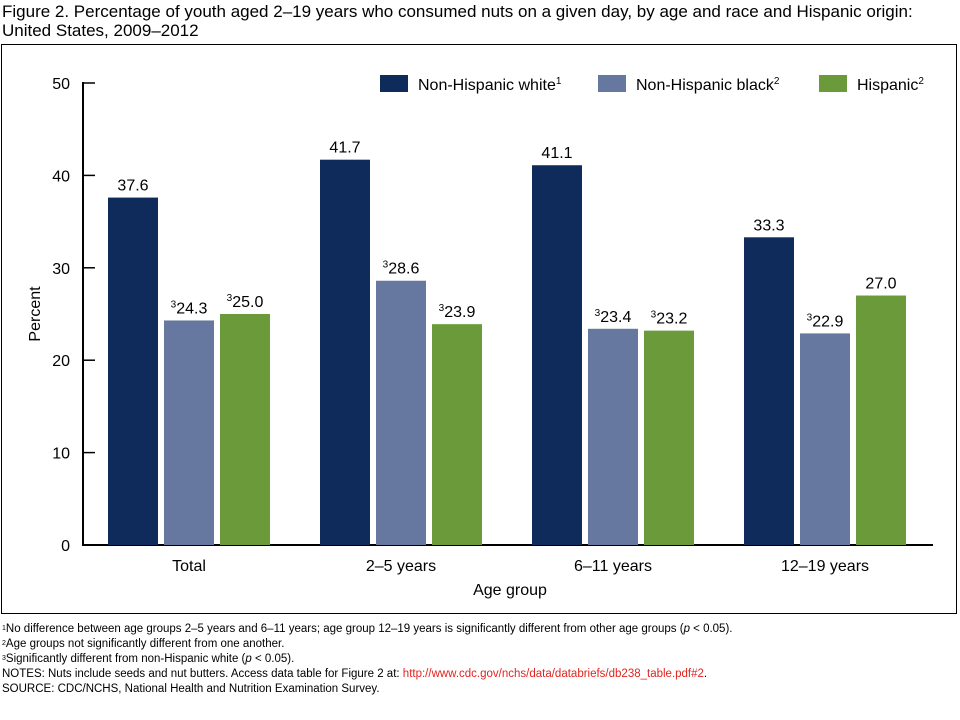 The height and width of the screenshot is (720, 960). I want to click on x-tick-label: 12–19 years, so click(825, 566).